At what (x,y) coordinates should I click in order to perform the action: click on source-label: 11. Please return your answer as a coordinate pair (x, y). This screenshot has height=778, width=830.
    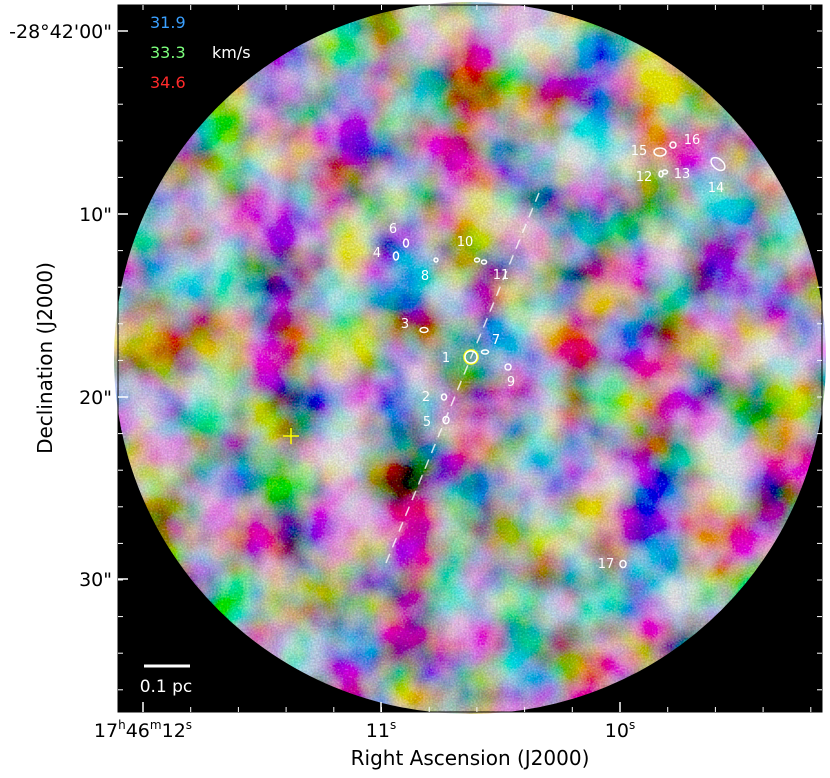
    Looking at the image, I should click on (501, 275).